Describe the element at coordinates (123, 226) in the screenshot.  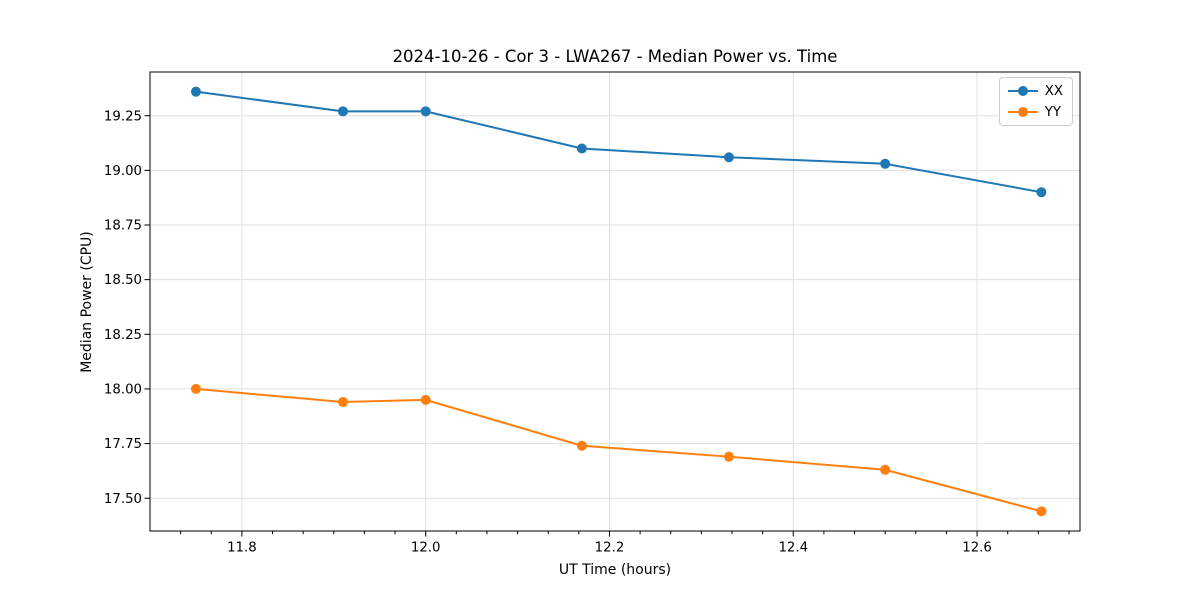
I see `y-tick-label: 18.75` at that location.